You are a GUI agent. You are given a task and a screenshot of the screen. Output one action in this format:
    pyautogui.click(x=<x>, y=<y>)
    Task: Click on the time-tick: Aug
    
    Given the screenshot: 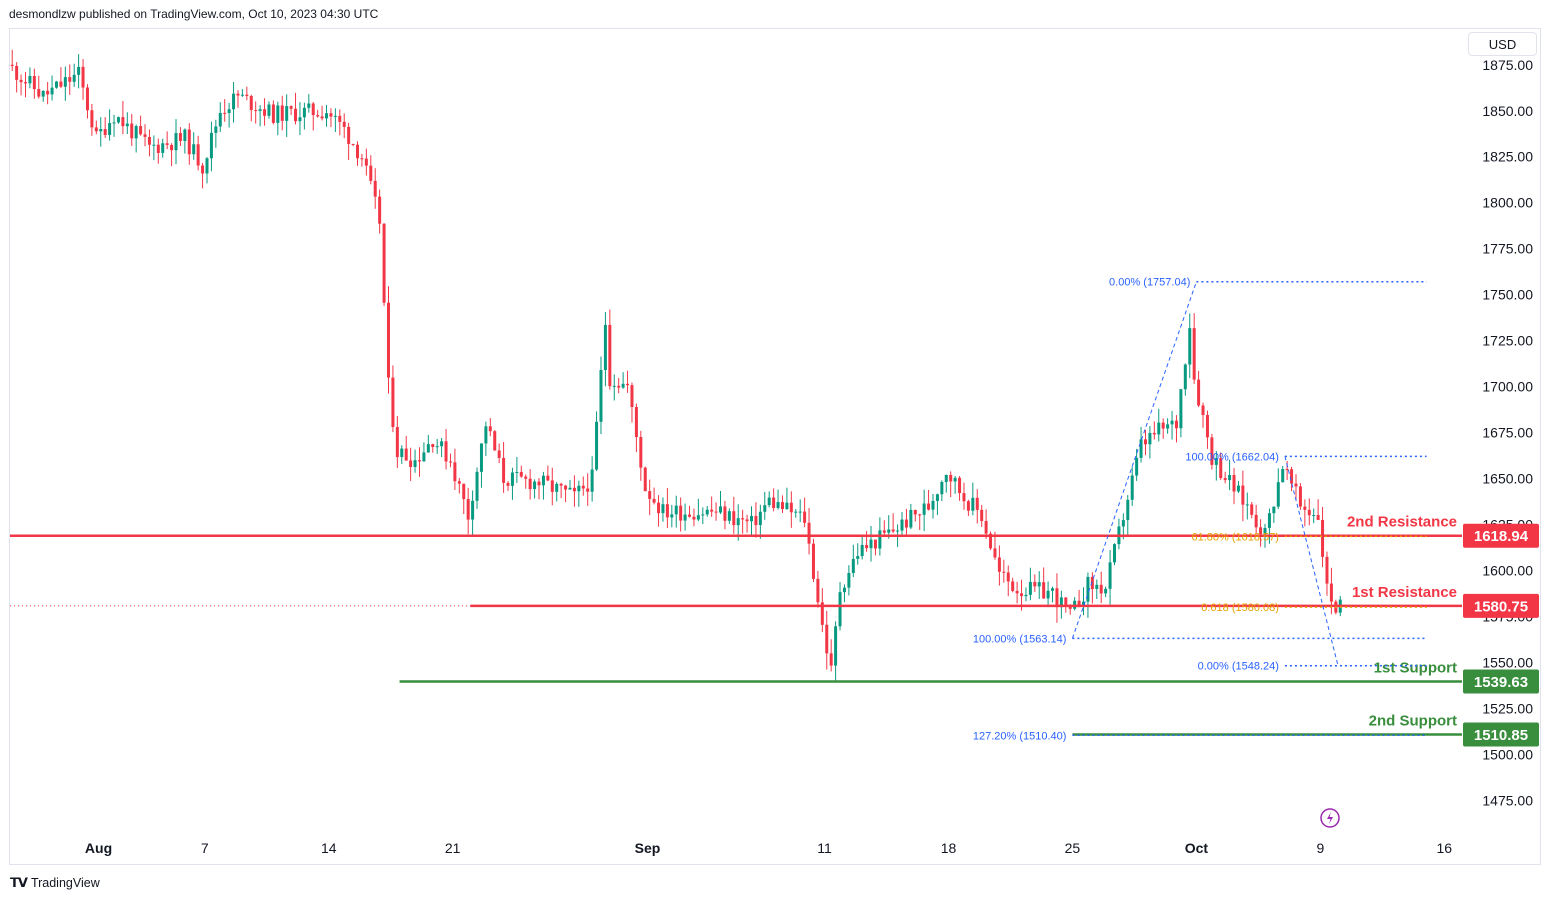 What is the action you would take?
    pyautogui.click(x=98, y=848)
    